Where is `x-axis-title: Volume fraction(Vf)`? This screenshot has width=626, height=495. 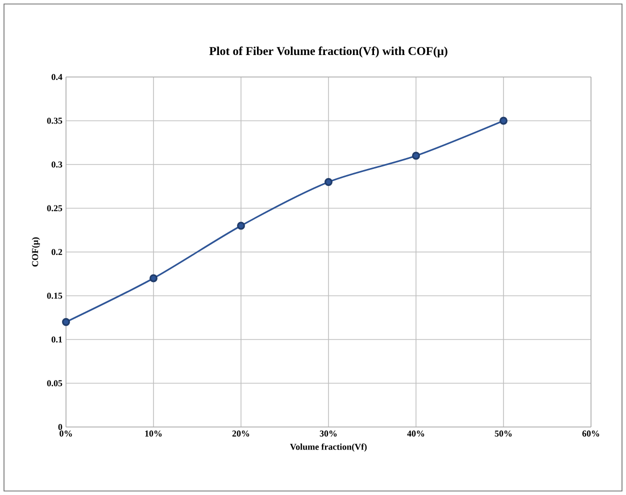
x-axis-title: Volume fraction(Vf) is located at coordinates (328, 447).